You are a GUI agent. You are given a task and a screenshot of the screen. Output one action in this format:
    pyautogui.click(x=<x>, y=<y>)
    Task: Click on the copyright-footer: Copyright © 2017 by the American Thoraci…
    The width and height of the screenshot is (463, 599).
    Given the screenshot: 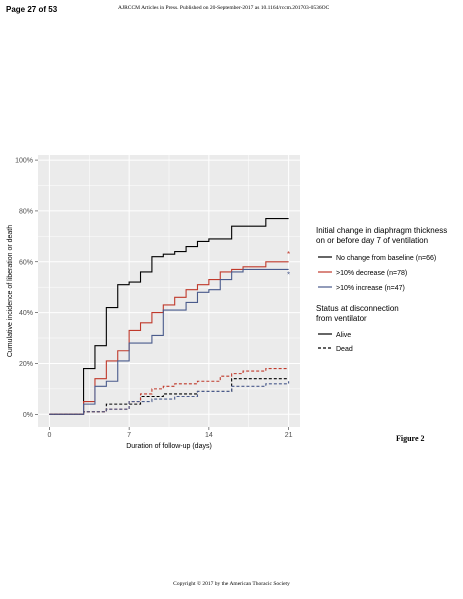 What is the action you would take?
    pyautogui.click(x=231, y=584)
    